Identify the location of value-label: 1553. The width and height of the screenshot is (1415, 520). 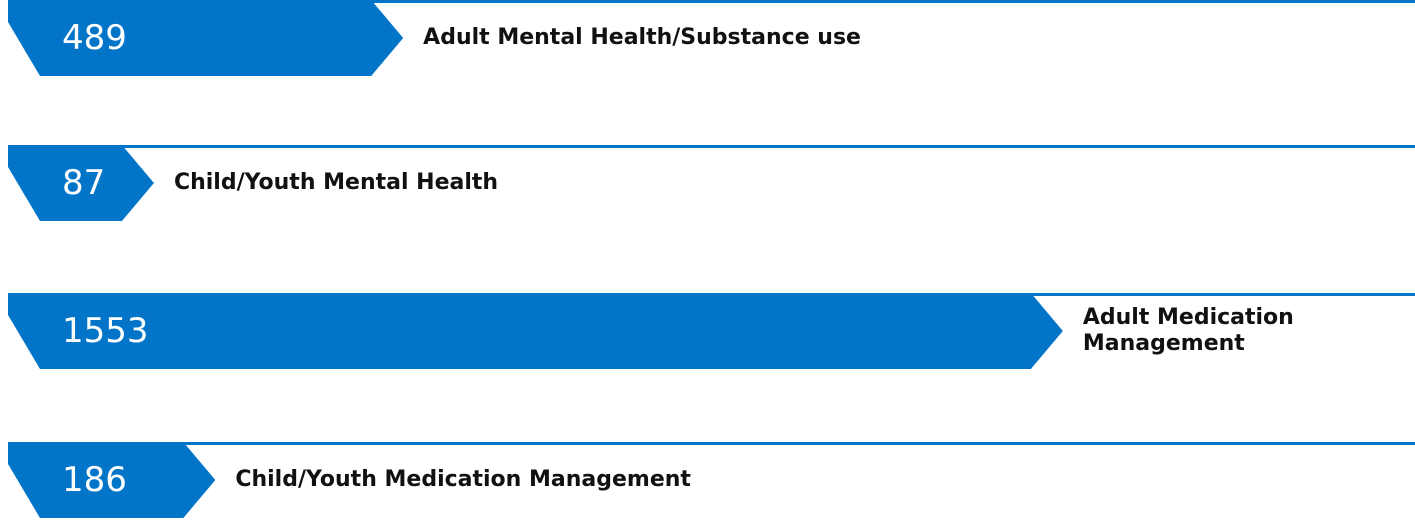
(105, 331).